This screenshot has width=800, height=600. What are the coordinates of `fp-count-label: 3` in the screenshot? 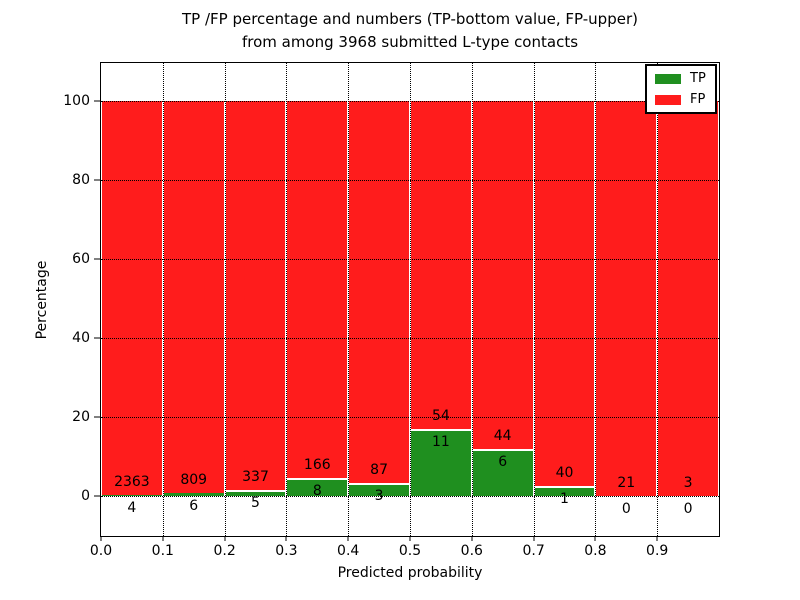 It's located at (688, 483).